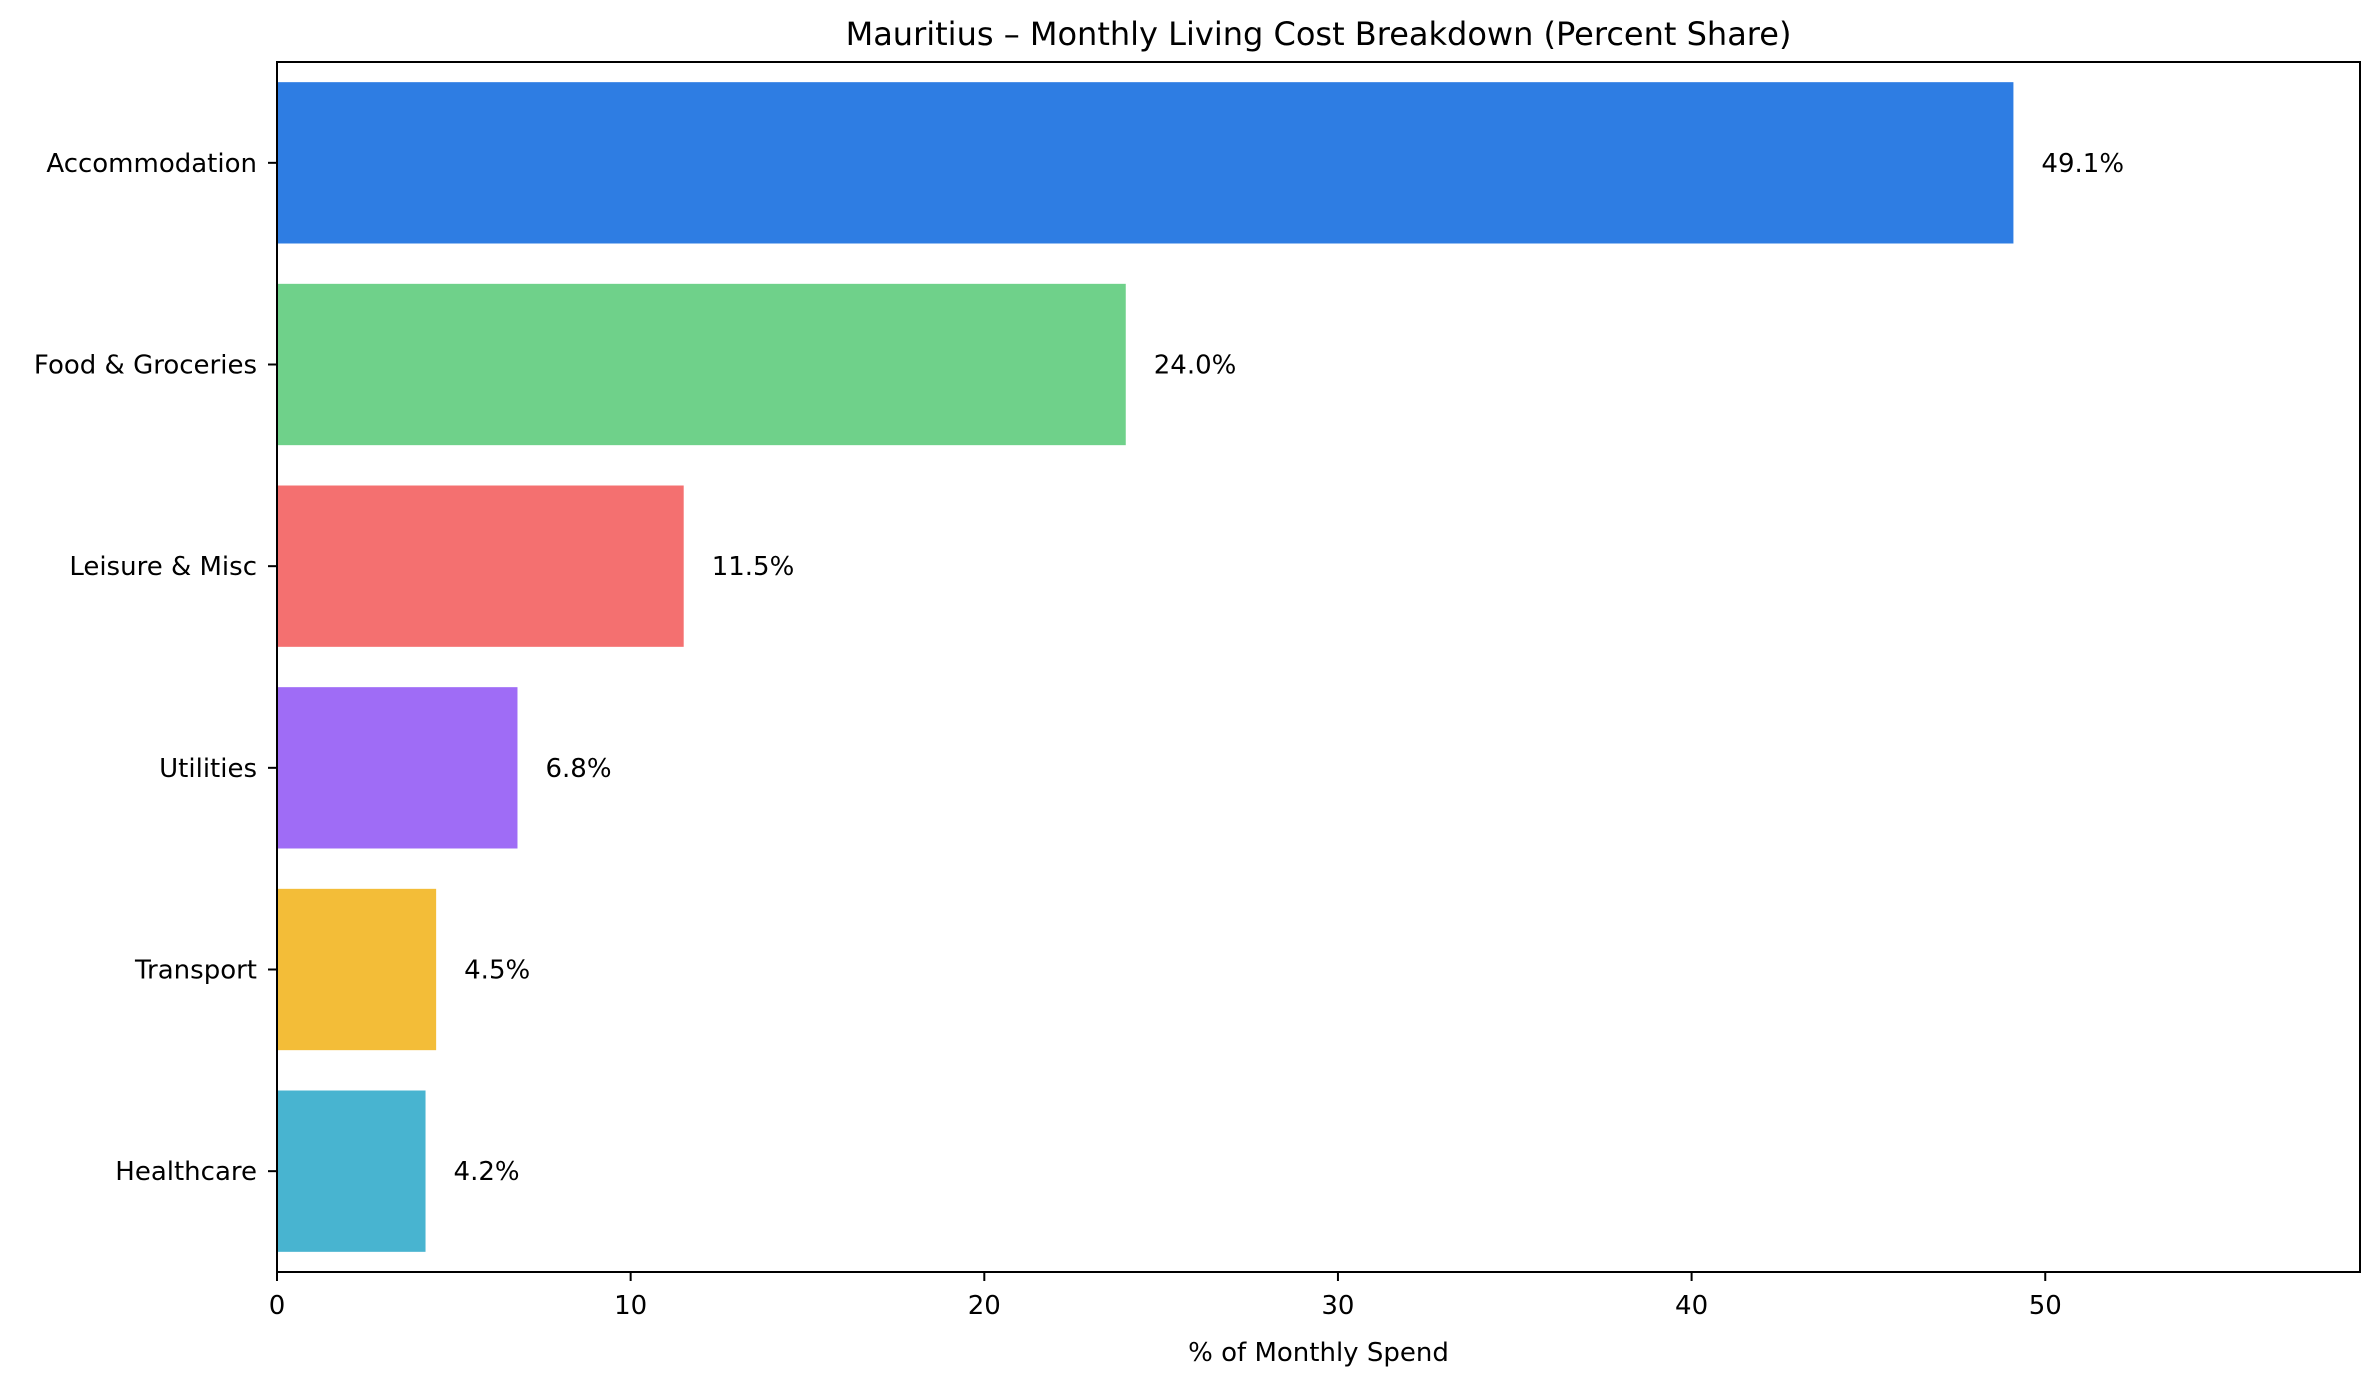 The image size is (2379, 1384). I want to click on bar-value-label: 4.5%, so click(497, 971).